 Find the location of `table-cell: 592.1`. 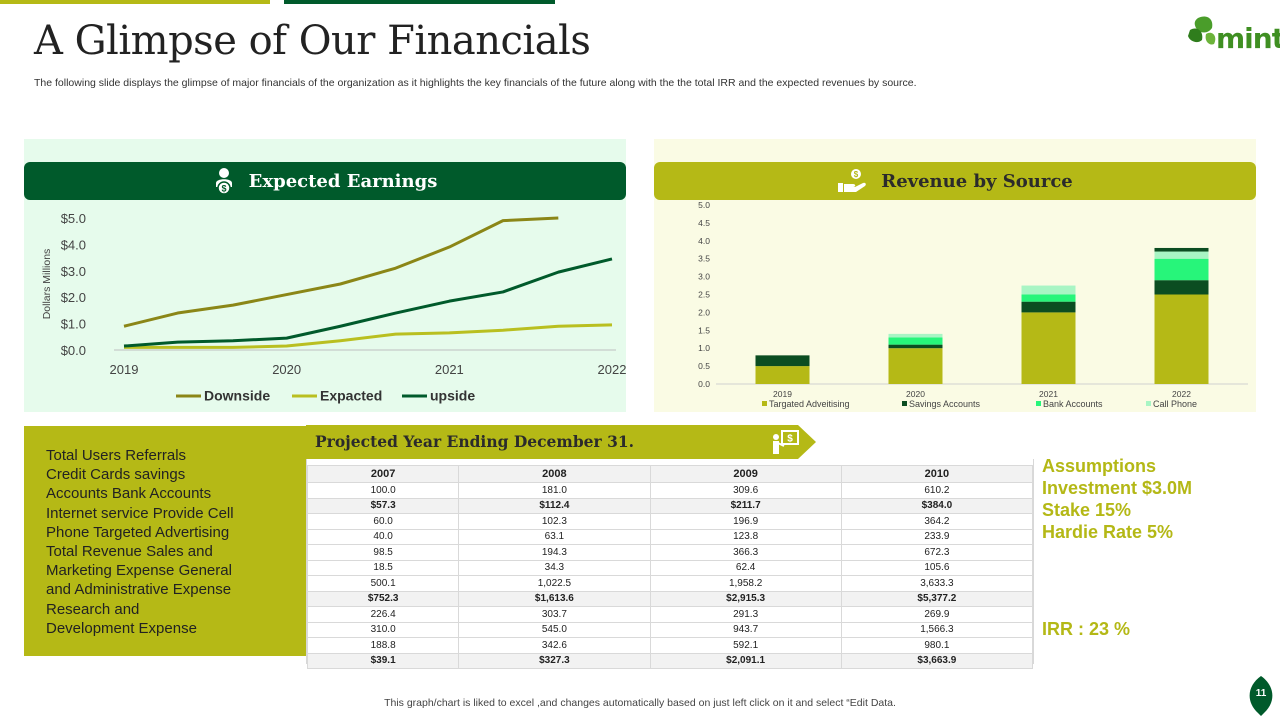

table-cell: 592.1 is located at coordinates (745, 645).